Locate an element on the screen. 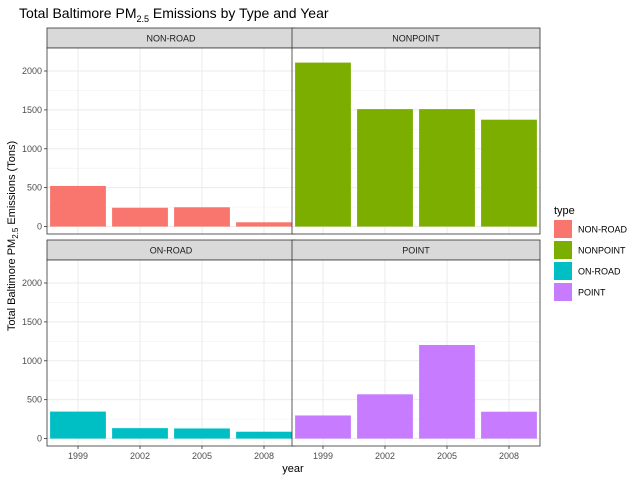  bar-nonpoint-2002 is located at coordinates (385, 168).